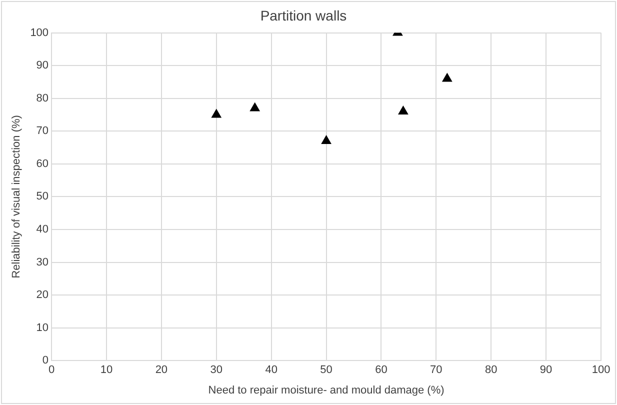 The height and width of the screenshot is (405, 617). What do you see at coordinates (42, 230) in the screenshot?
I see `y-tick-label: 40` at bounding box center [42, 230].